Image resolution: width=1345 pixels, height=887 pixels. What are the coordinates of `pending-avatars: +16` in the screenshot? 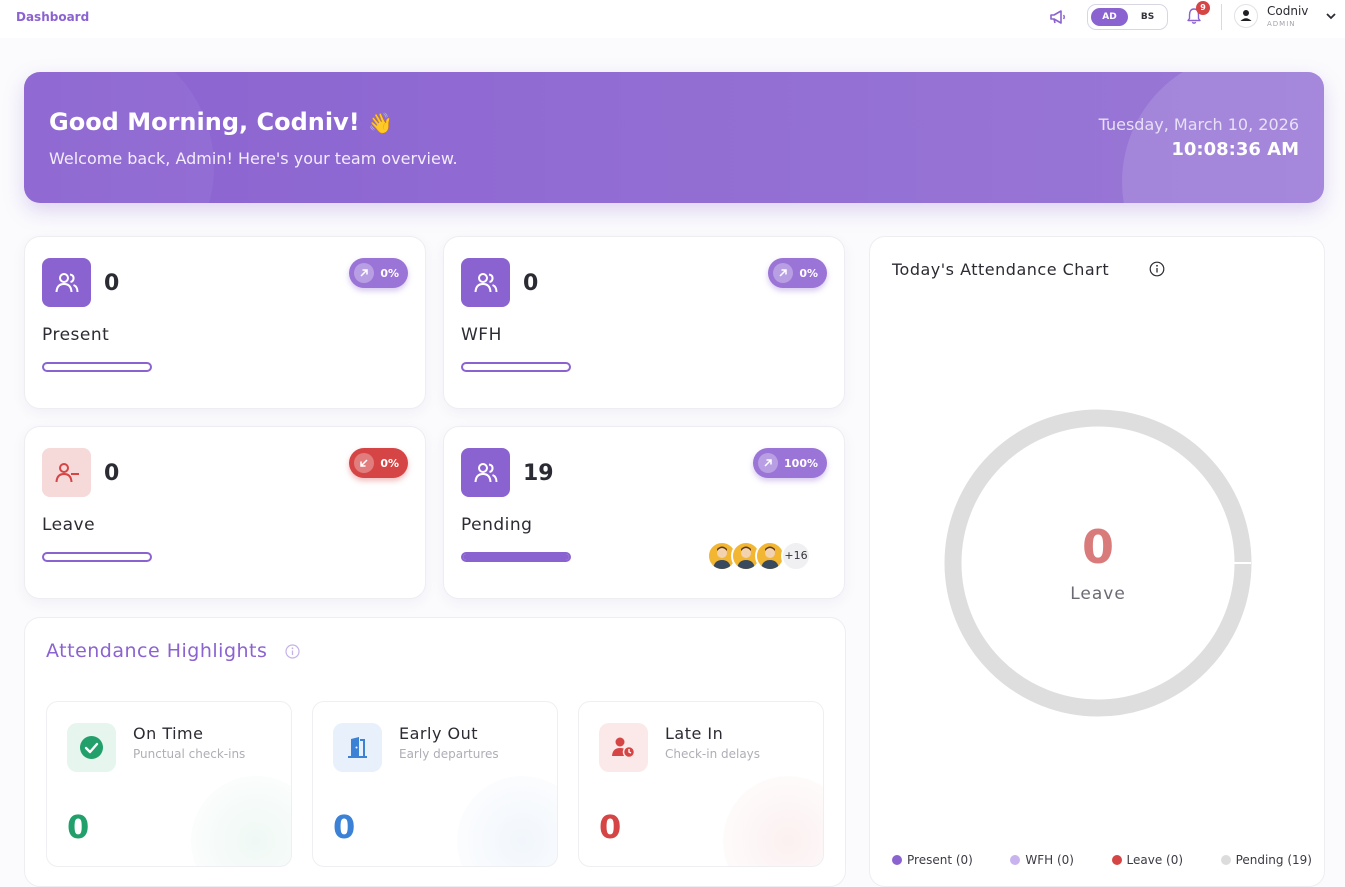 It's located at (762, 556).